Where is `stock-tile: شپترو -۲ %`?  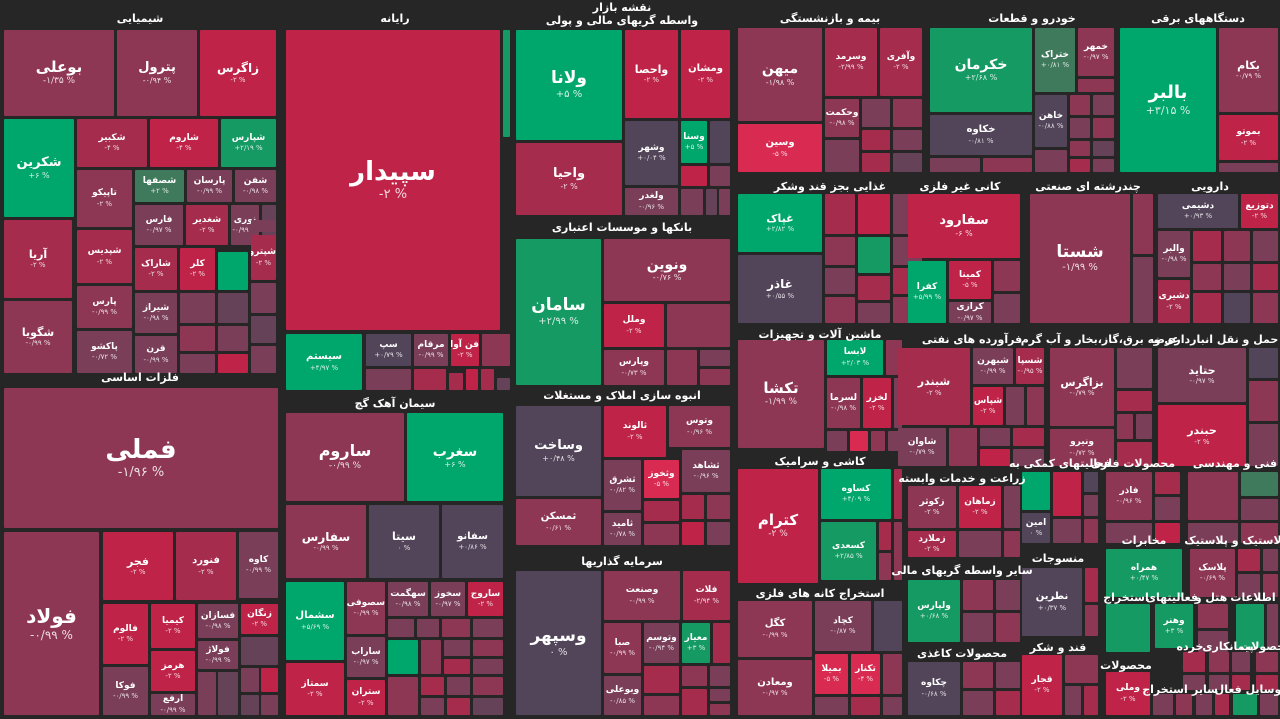 stock-tile: شپترو -۲ % is located at coordinates (263, 257).